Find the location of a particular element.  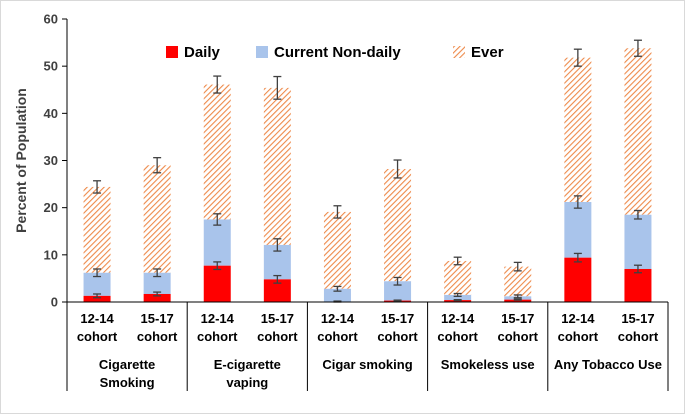

bar-g1-b0-nondaily is located at coordinates (217, 242).